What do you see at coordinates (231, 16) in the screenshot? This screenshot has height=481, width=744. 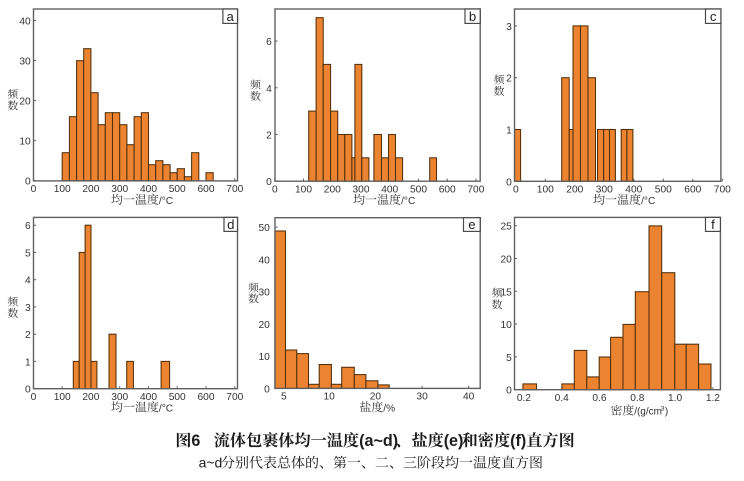 I see `svg-text: a` at bounding box center [231, 16].